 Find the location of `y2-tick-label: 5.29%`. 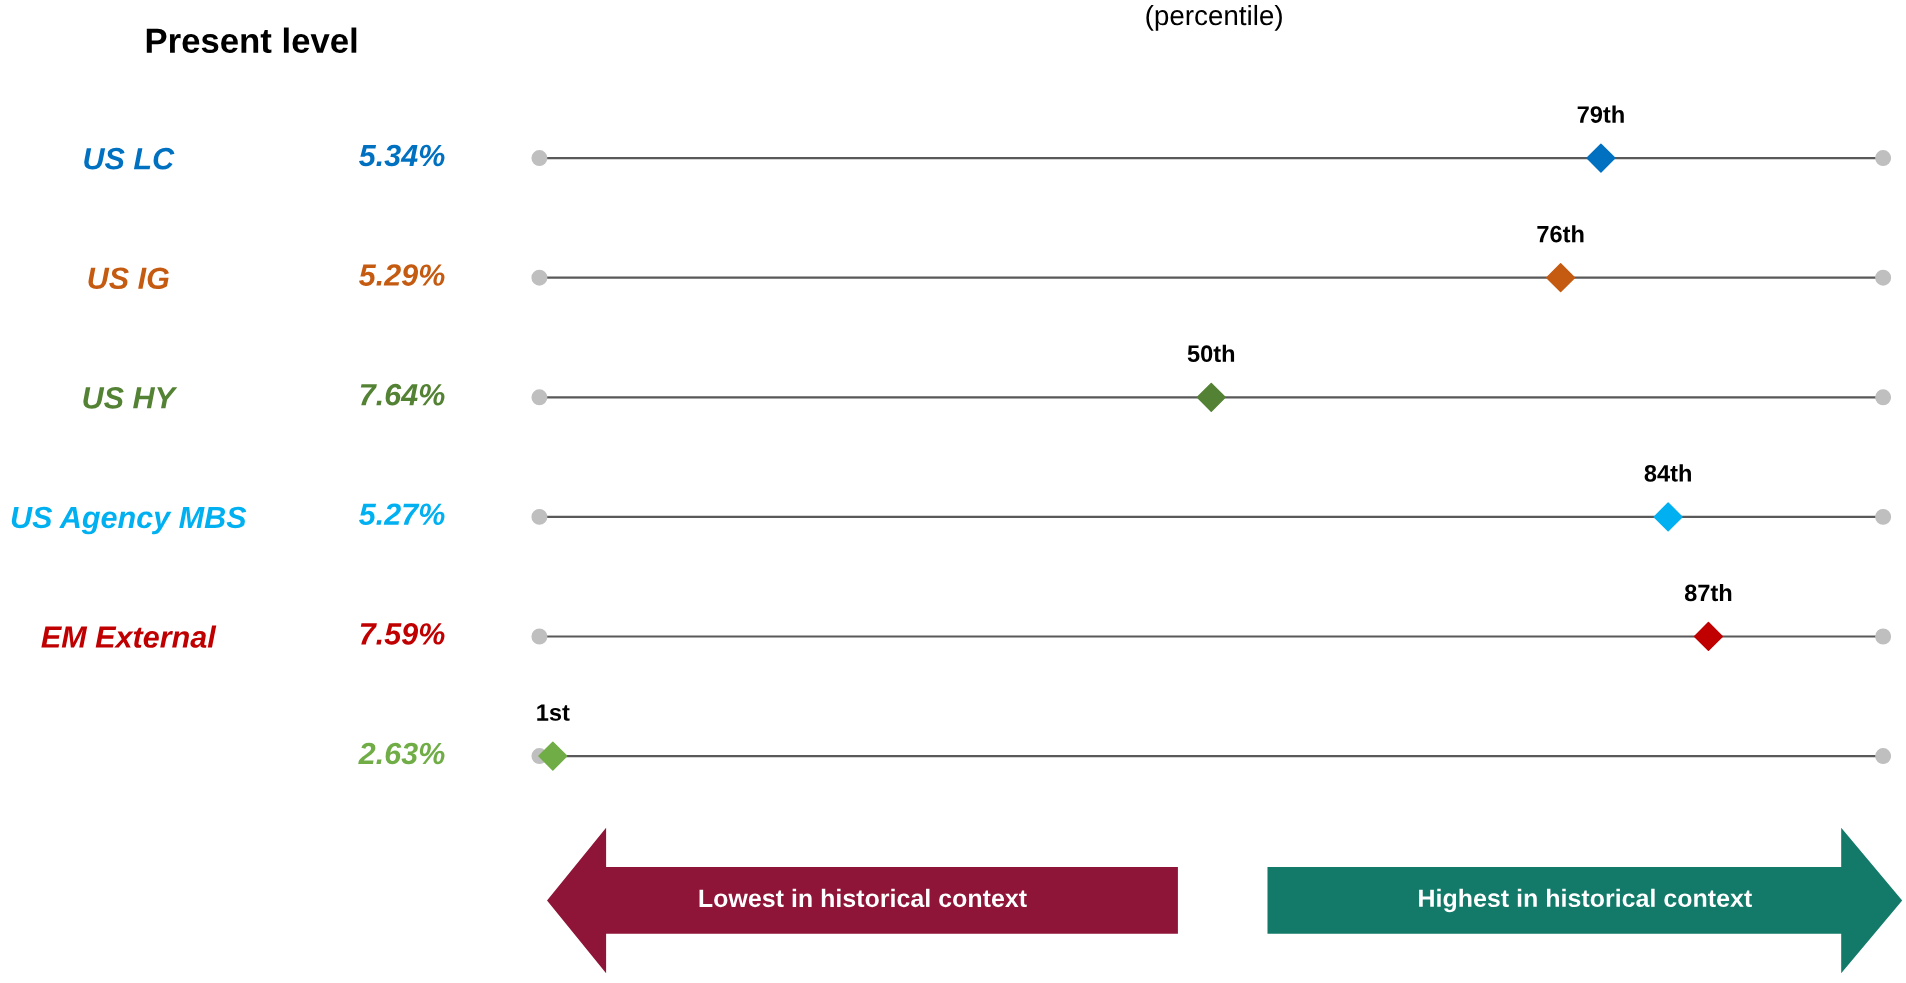

y2-tick-label: 5.29% is located at coordinates (402, 275).